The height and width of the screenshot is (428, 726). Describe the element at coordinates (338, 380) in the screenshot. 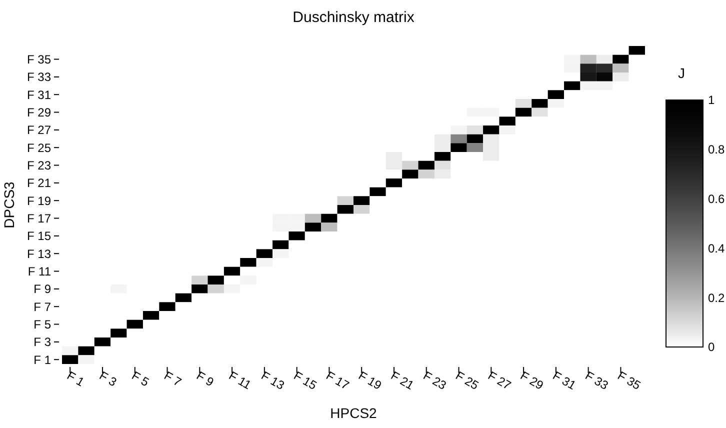

I see `x-tick-label: F 17` at that location.